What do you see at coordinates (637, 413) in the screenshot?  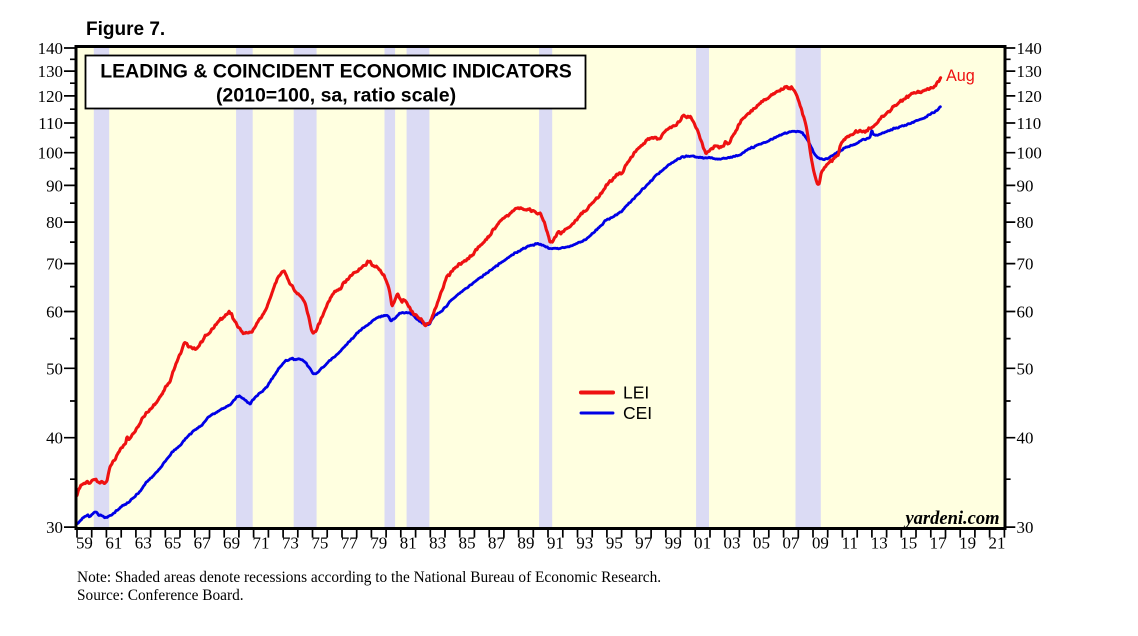 I see `svg-text: CEI` at bounding box center [637, 413].